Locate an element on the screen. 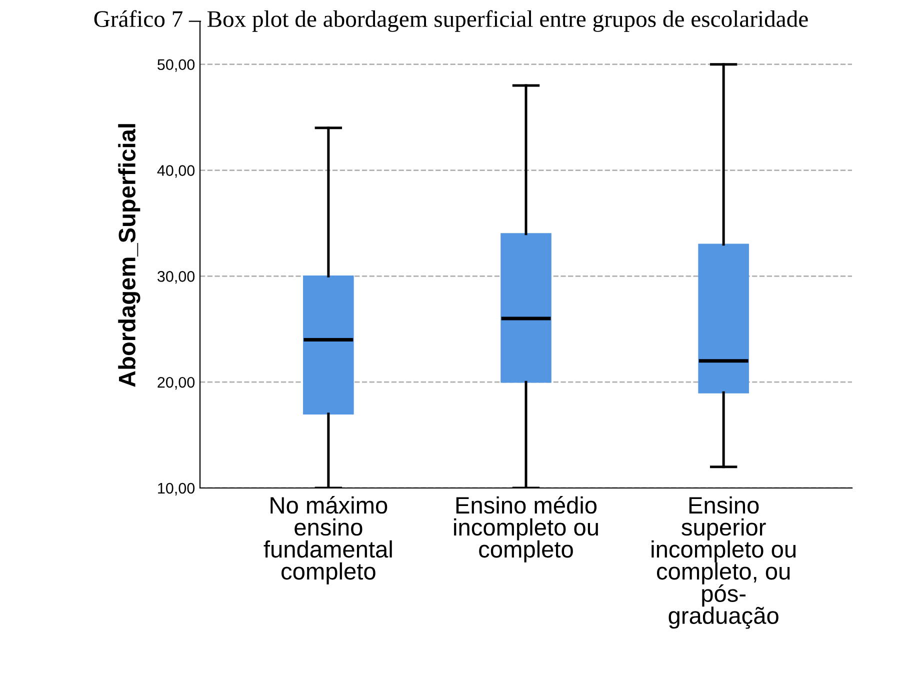 This screenshot has width=902, height=678. y-tick-label: 50,00 is located at coordinates (176, 65).